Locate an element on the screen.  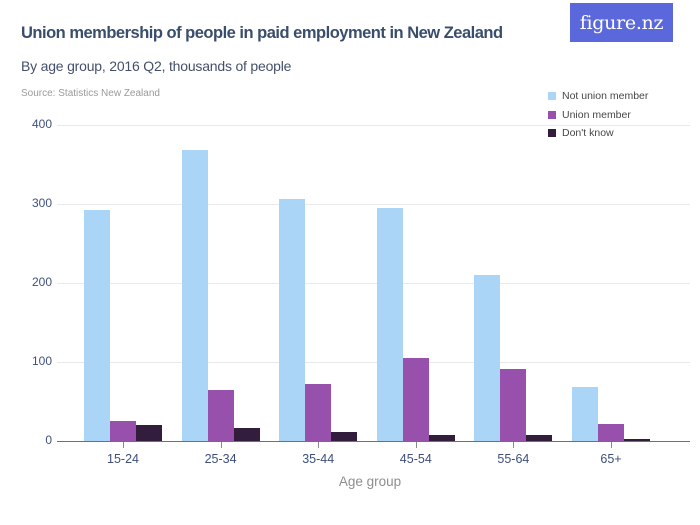
legend-label-not-union-member: Not union member is located at coordinates (605, 96).